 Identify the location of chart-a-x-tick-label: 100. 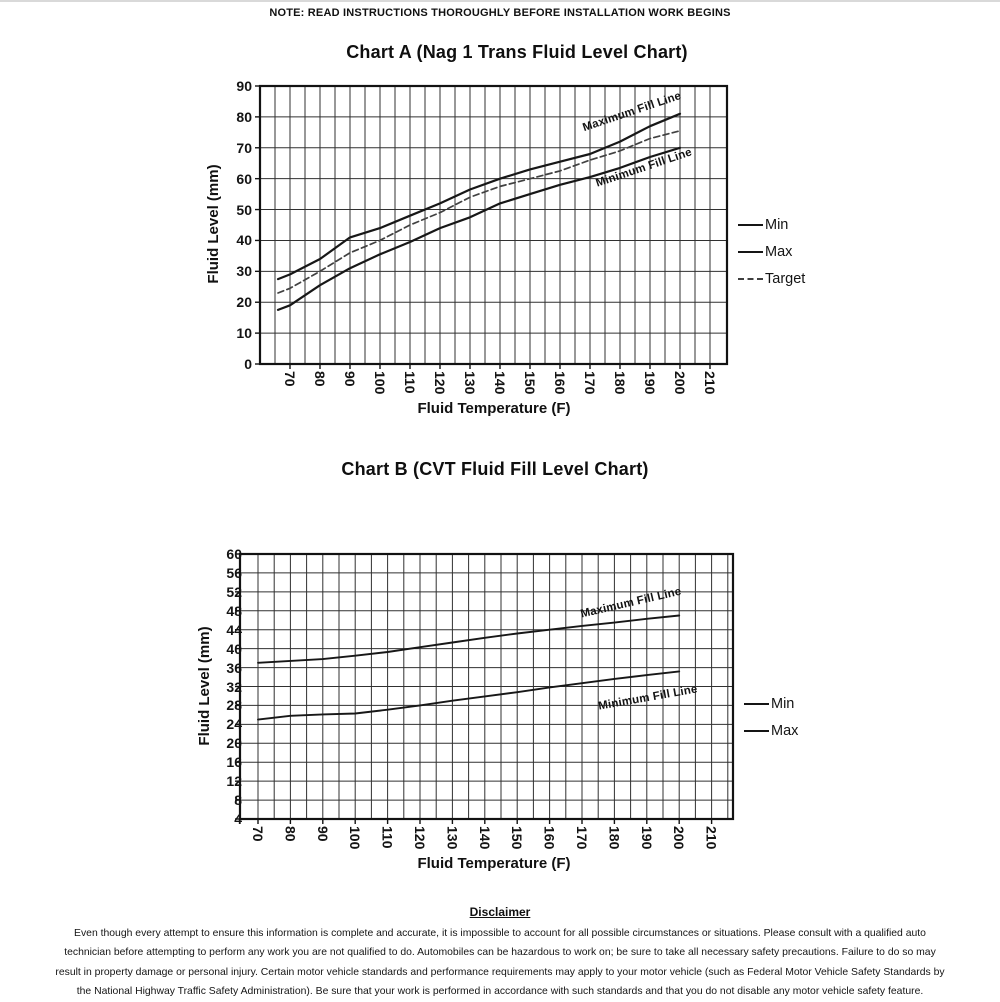
(380, 383).